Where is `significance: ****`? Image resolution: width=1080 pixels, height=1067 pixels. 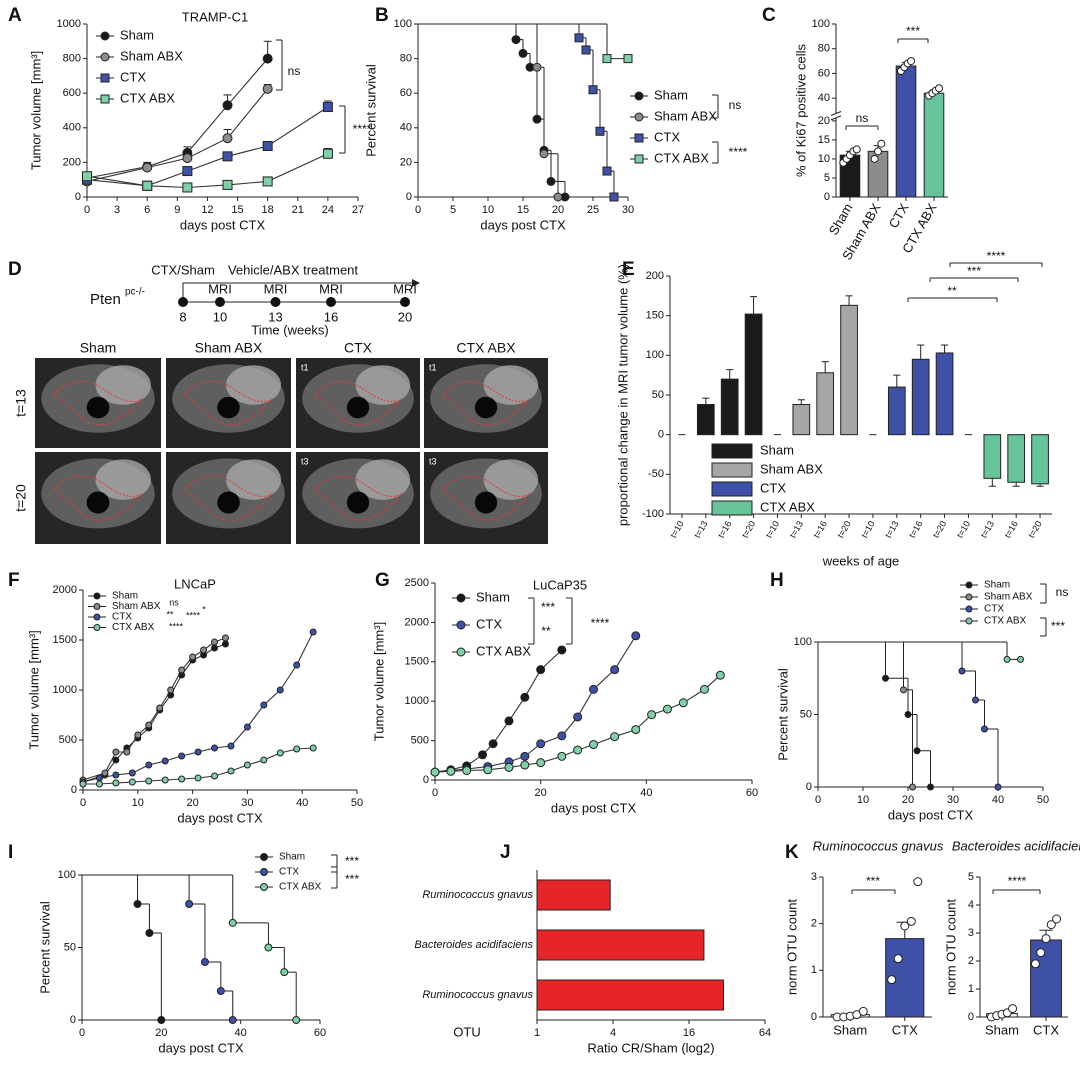 significance: **** is located at coordinates (176, 626).